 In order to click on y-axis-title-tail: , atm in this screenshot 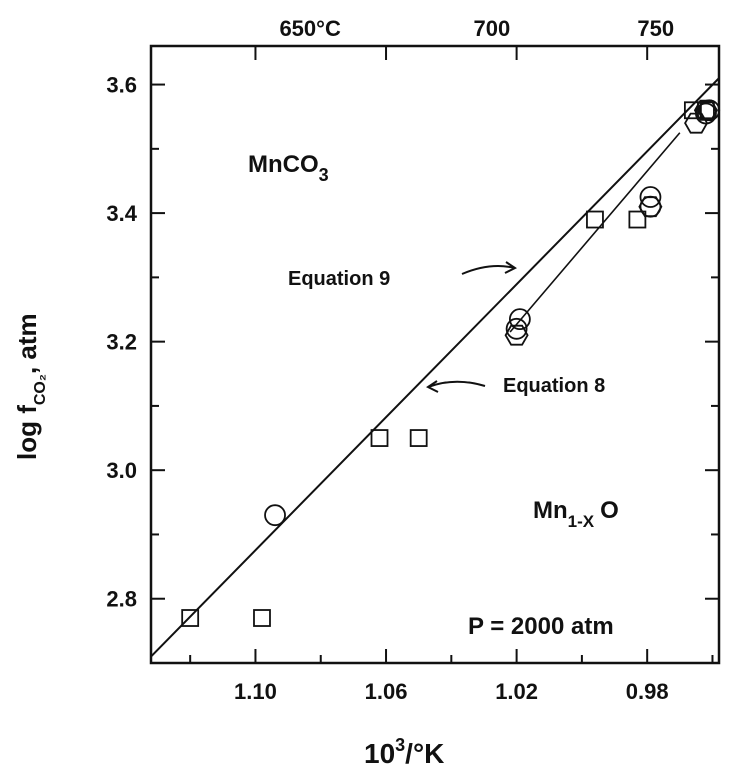, I will do `click(27, 343)`.